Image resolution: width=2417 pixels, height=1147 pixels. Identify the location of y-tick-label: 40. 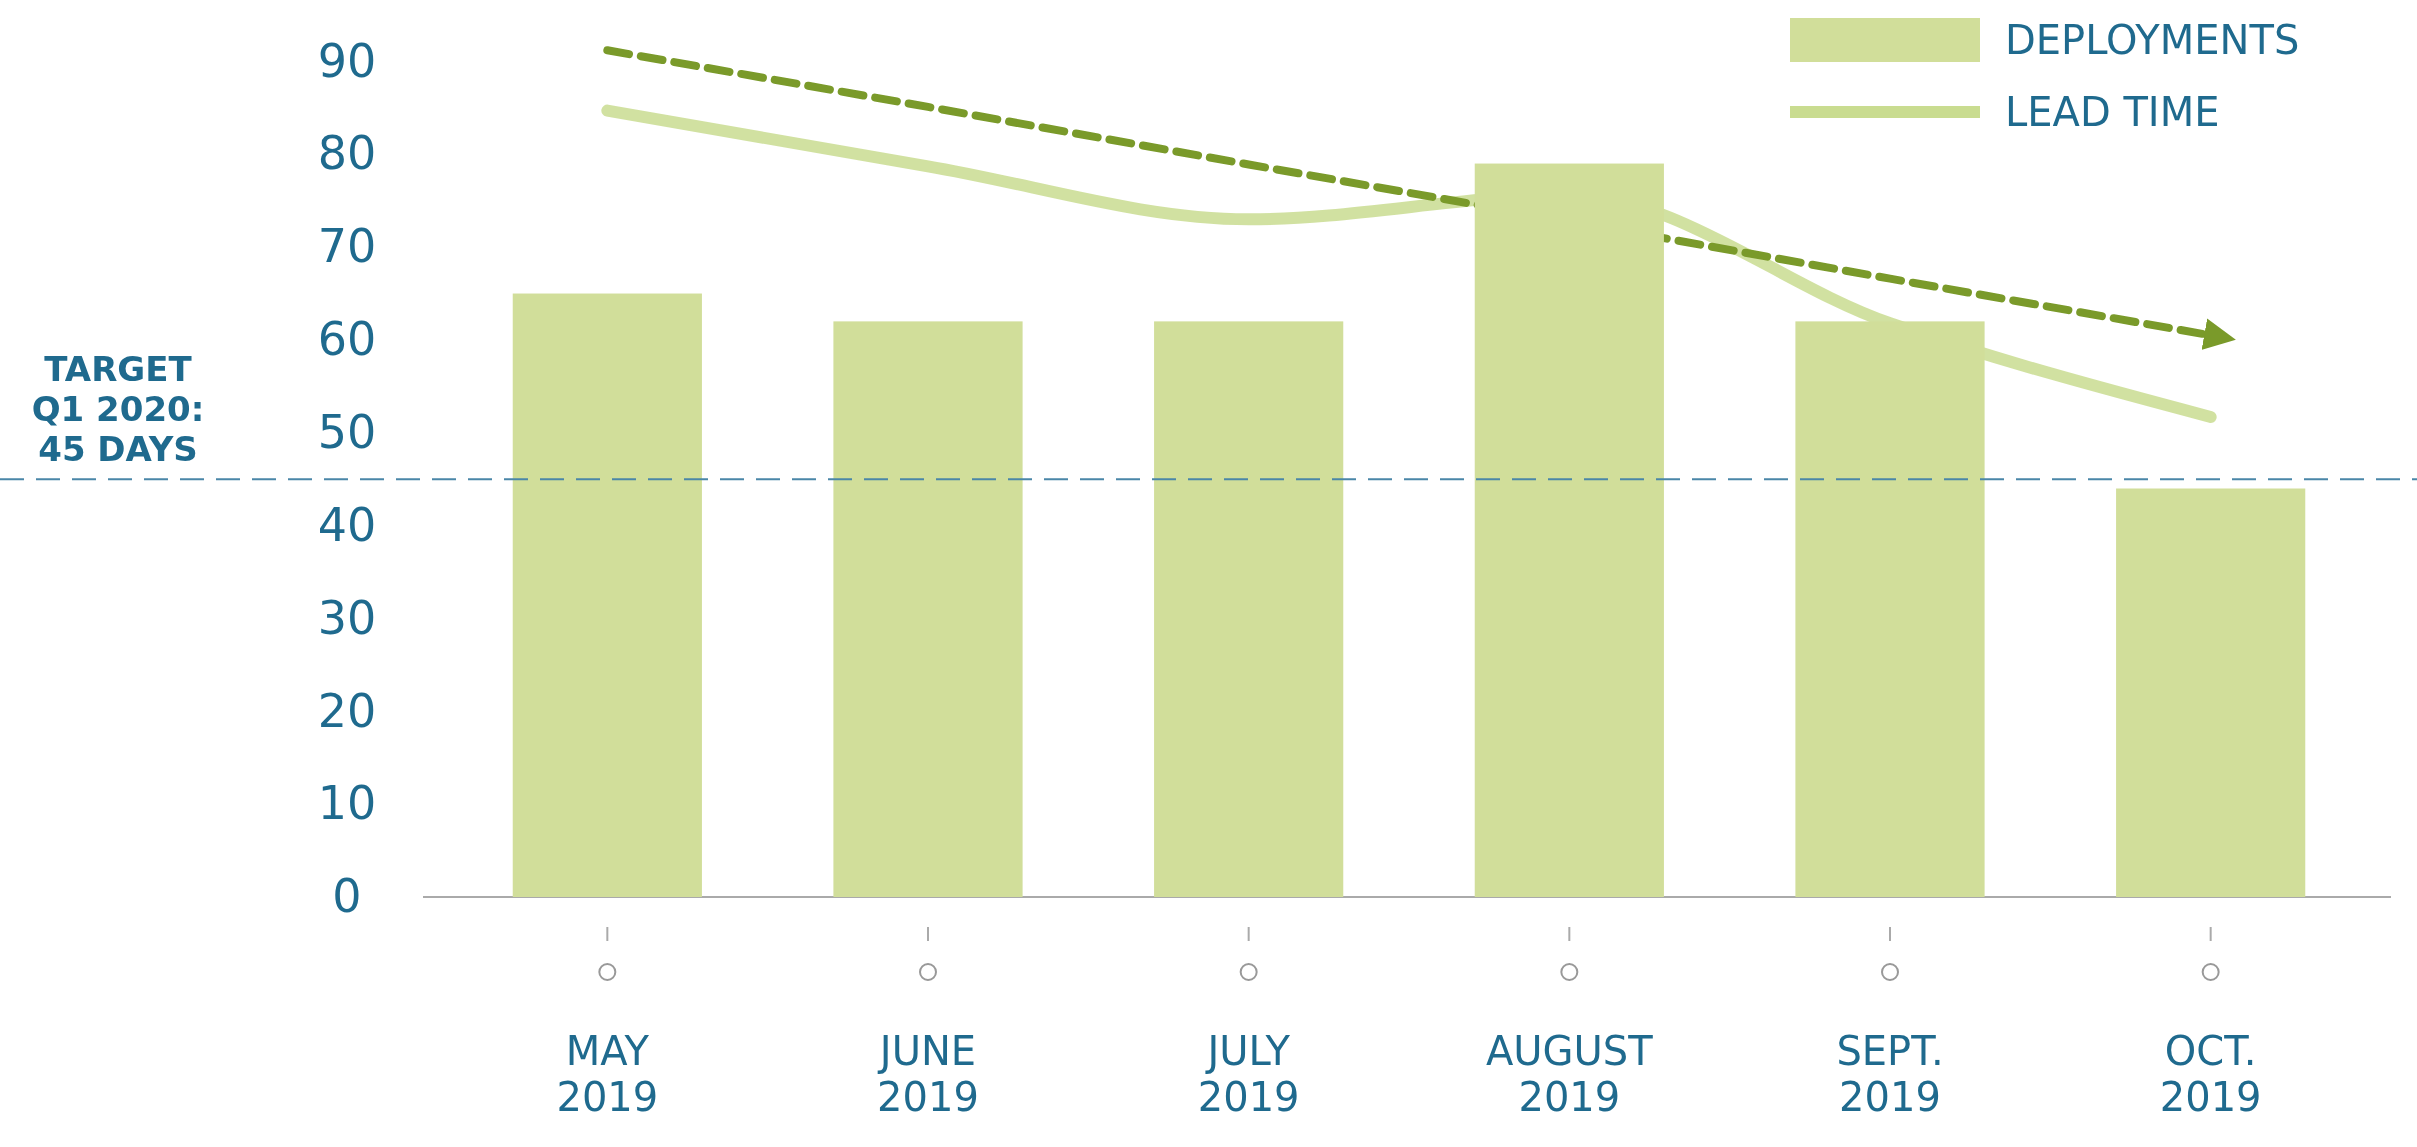
(347, 524).